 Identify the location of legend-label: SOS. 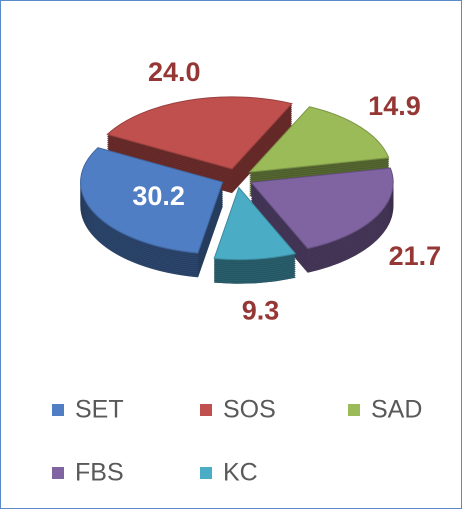
(249, 410).